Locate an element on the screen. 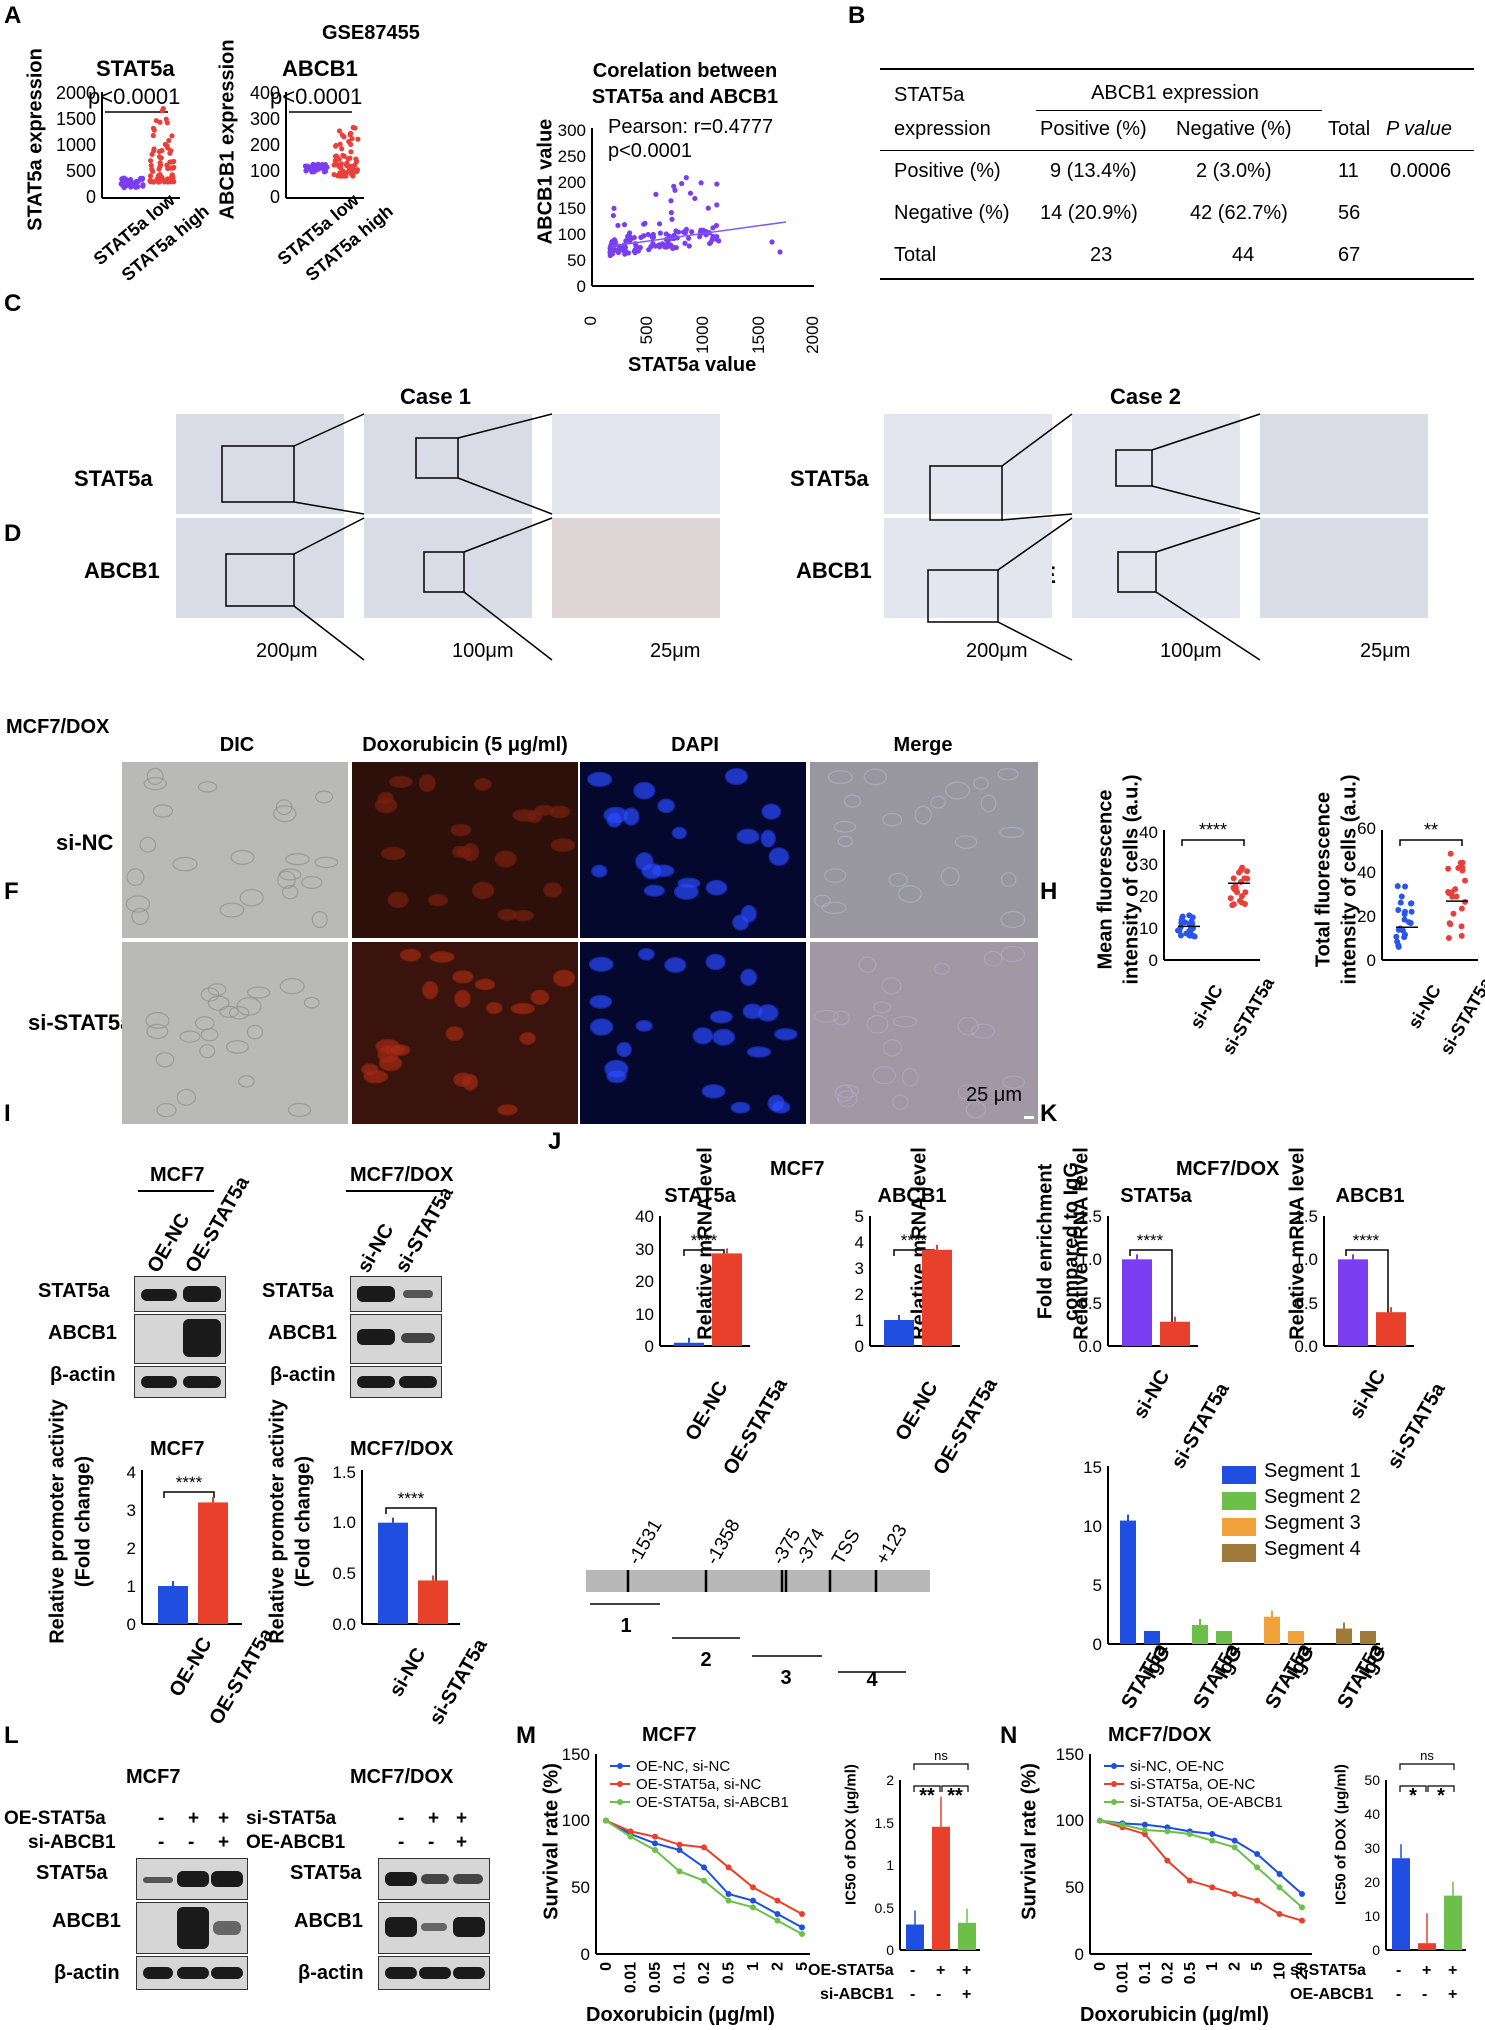 This screenshot has height=2030, width=1485. scale-200um-2: 200μm is located at coordinates (997, 651).